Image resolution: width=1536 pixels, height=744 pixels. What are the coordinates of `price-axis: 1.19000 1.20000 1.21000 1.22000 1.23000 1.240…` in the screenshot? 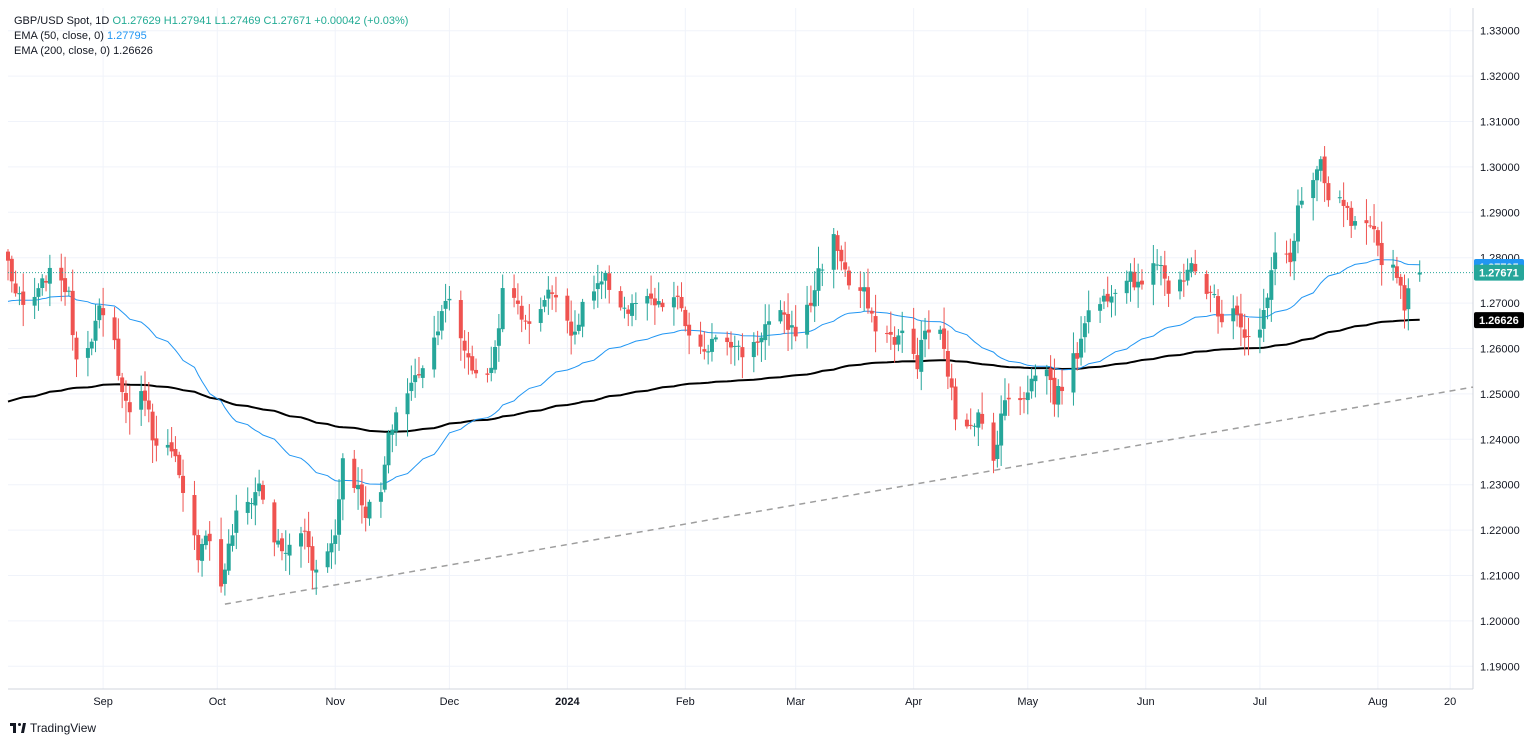 It's located at (1500, 350).